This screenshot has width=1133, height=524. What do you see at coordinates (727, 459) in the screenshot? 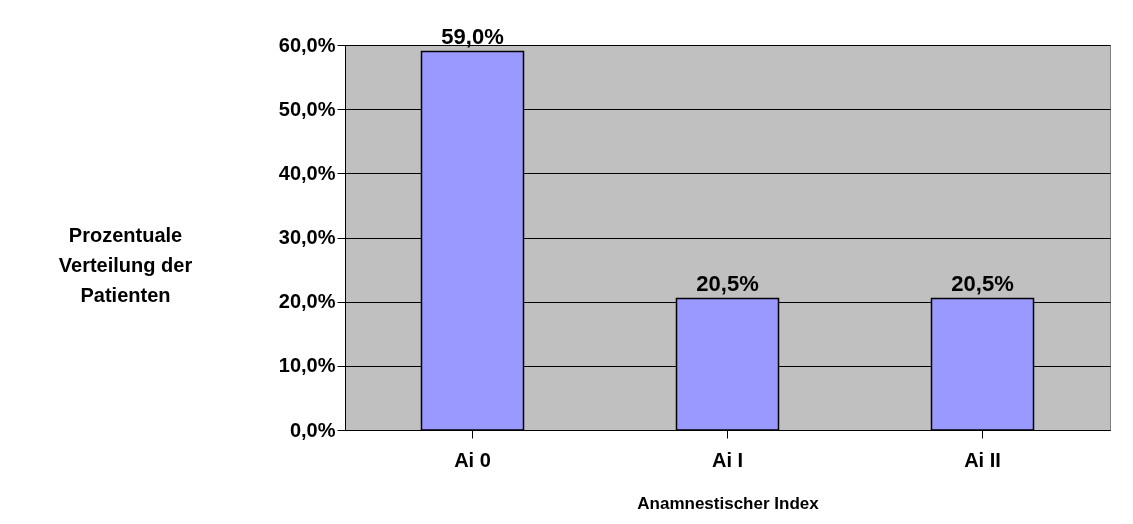
I see `x-tick-label: Ai I` at bounding box center [727, 459].